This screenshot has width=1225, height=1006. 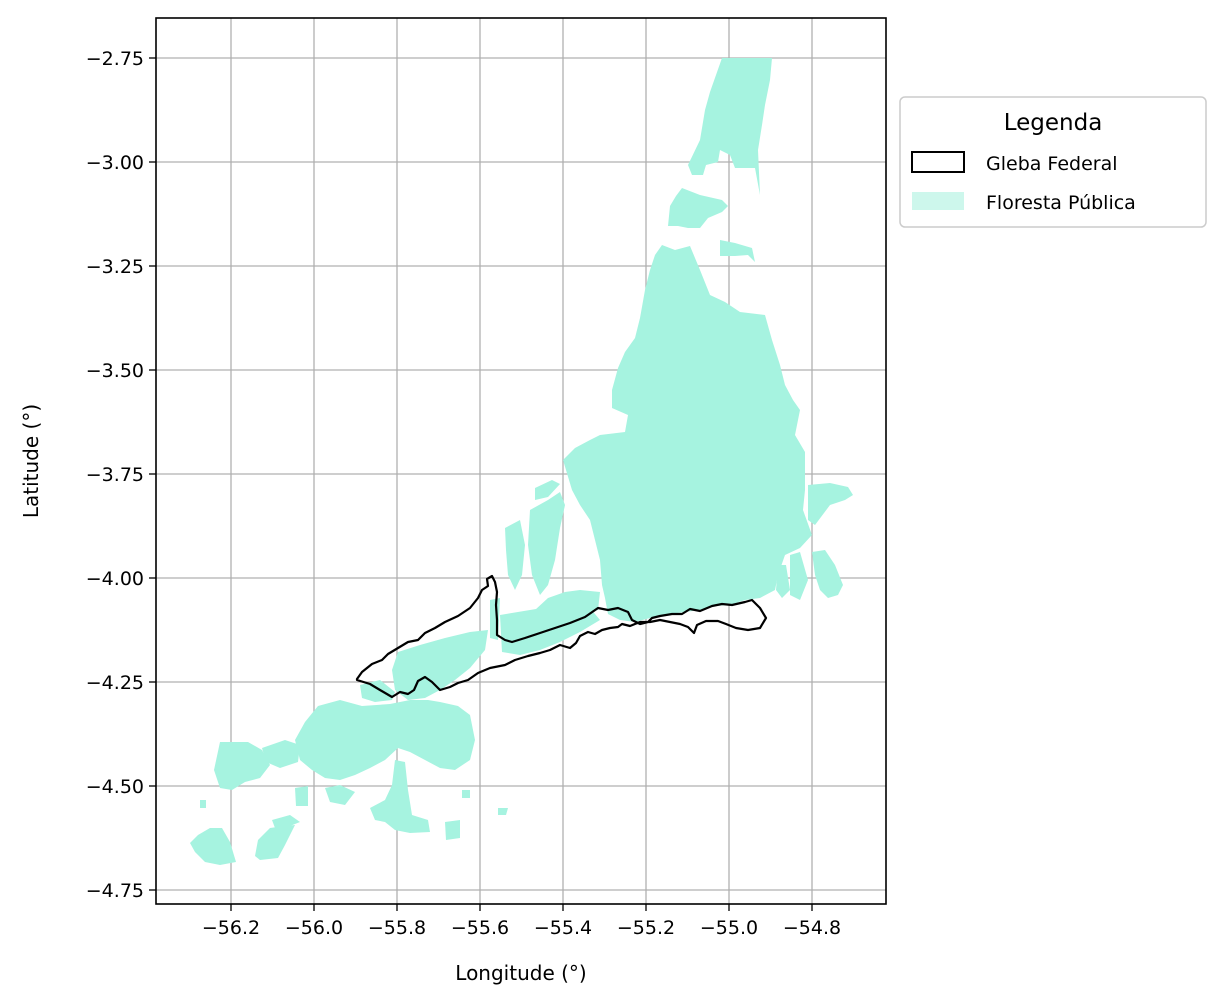 What do you see at coordinates (115, 891) in the screenshot?
I see `y-tick-label: −4.75` at bounding box center [115, 891].